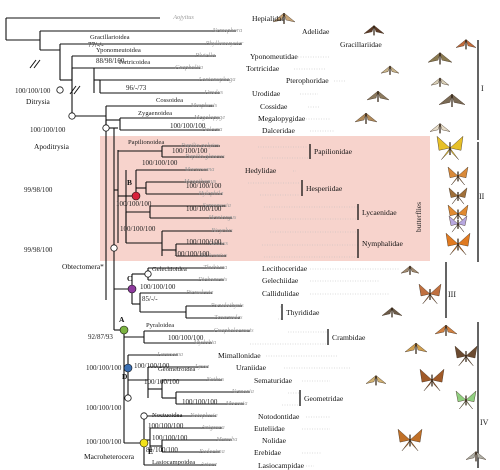 This screenshot has width=500, height=470. I want to click on group-macroheterocera: Macroheterocera, so click(109, 456).